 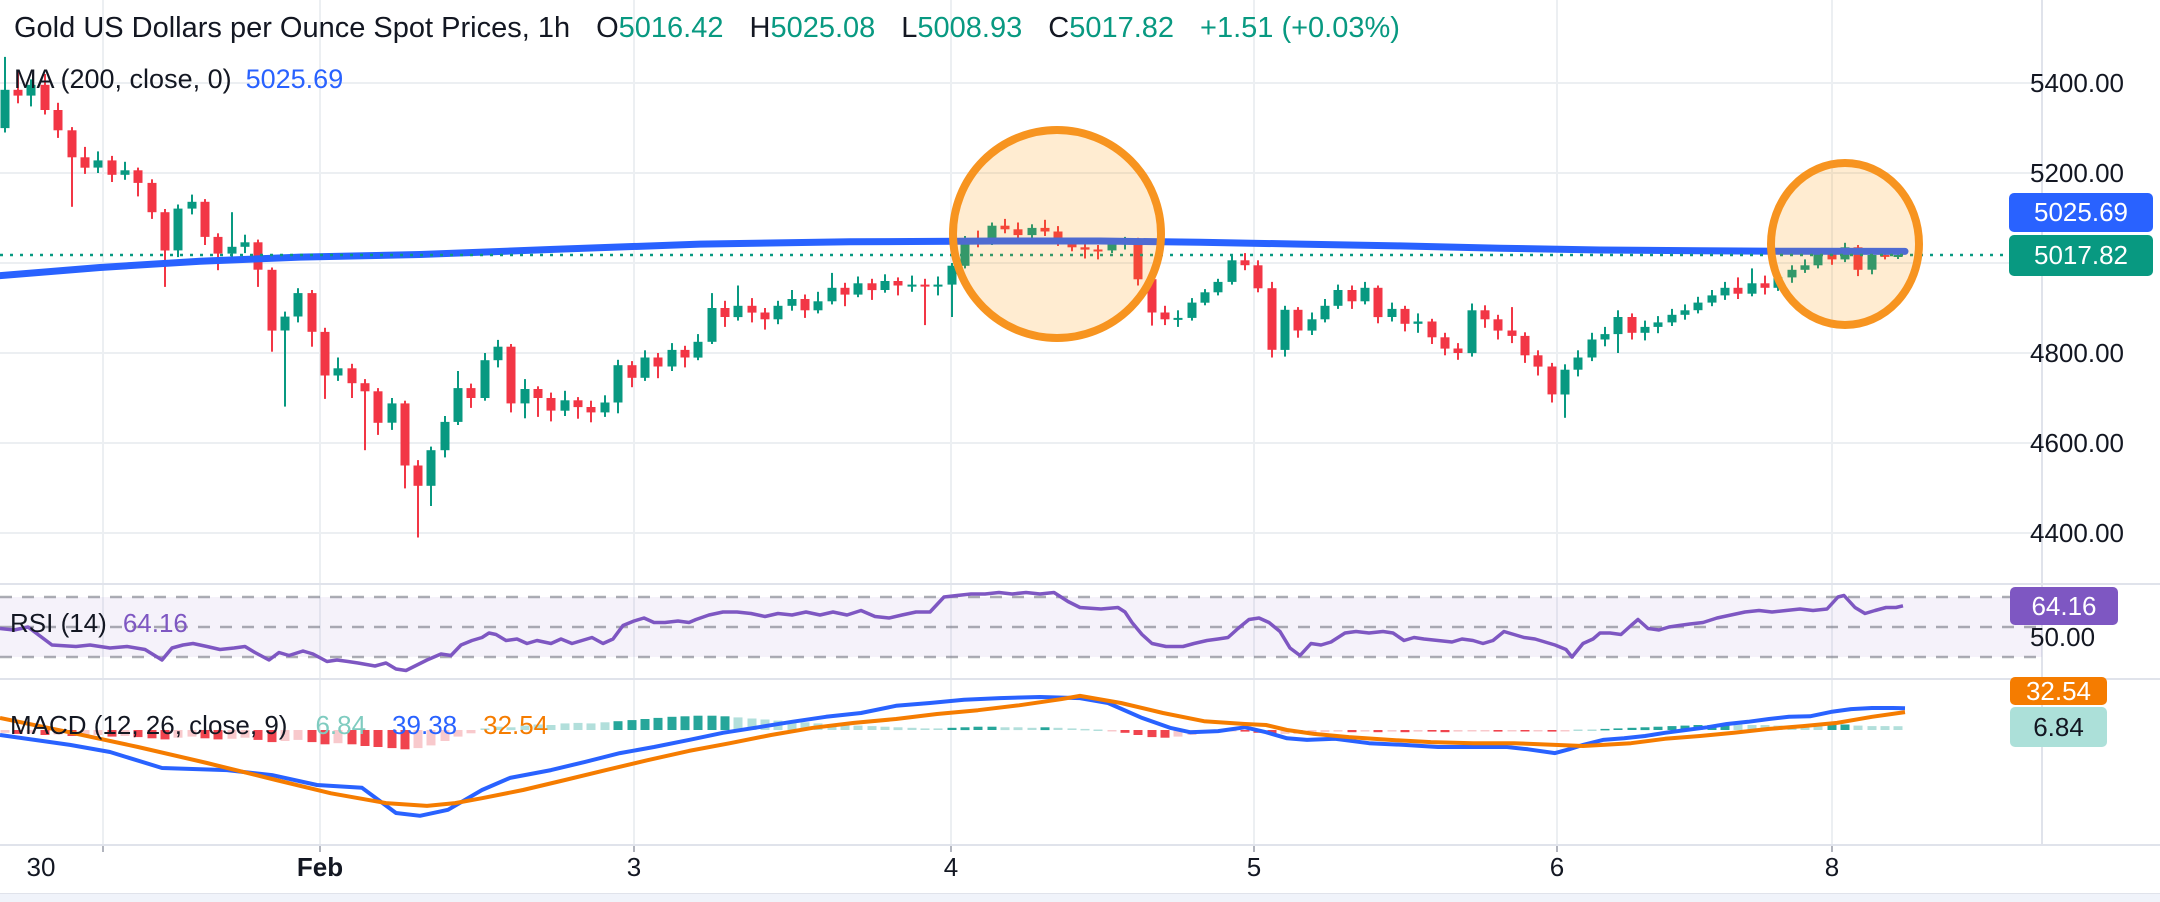 I want to click on price-axis-label: 5400.00, so click(x=2077, y=83).